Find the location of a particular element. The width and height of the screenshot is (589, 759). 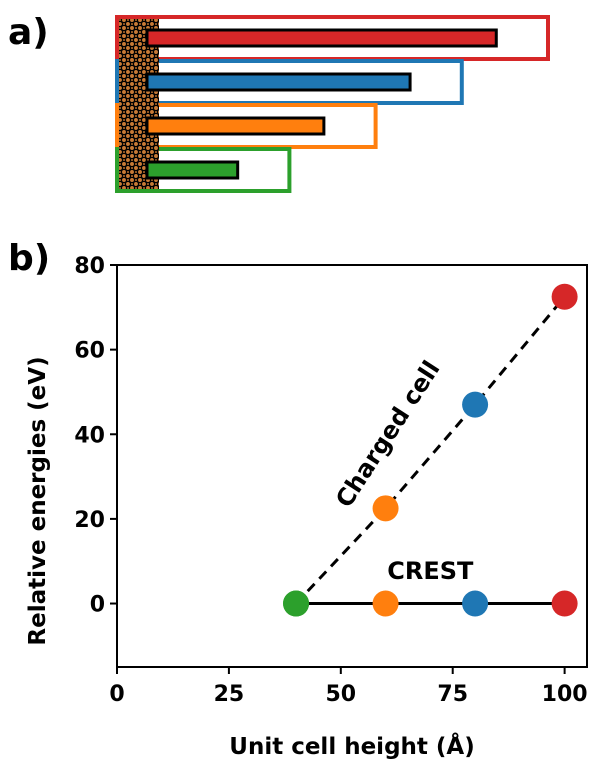

y-tick-label: 40 is located at coordinates (89, 435).